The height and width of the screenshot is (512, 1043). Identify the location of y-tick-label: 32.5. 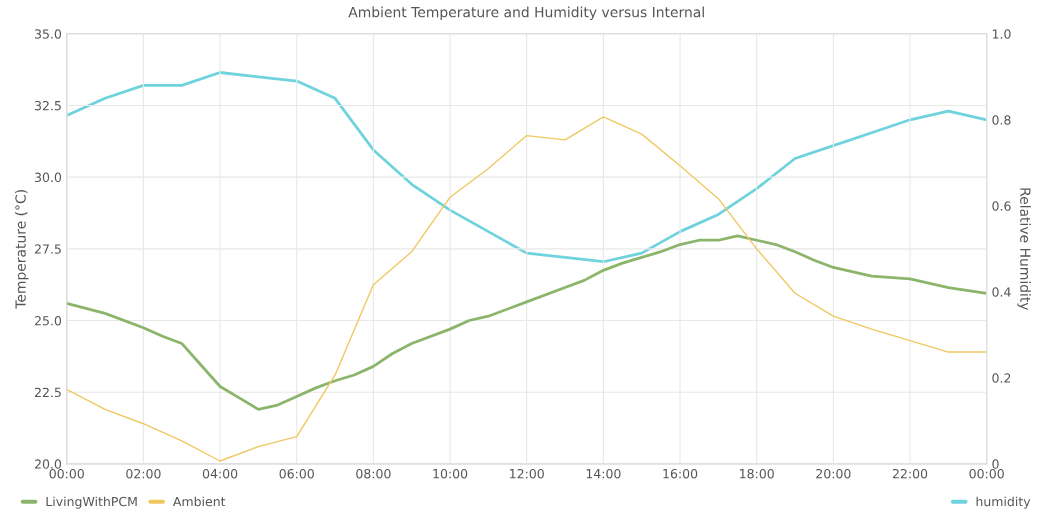
(48, 105).